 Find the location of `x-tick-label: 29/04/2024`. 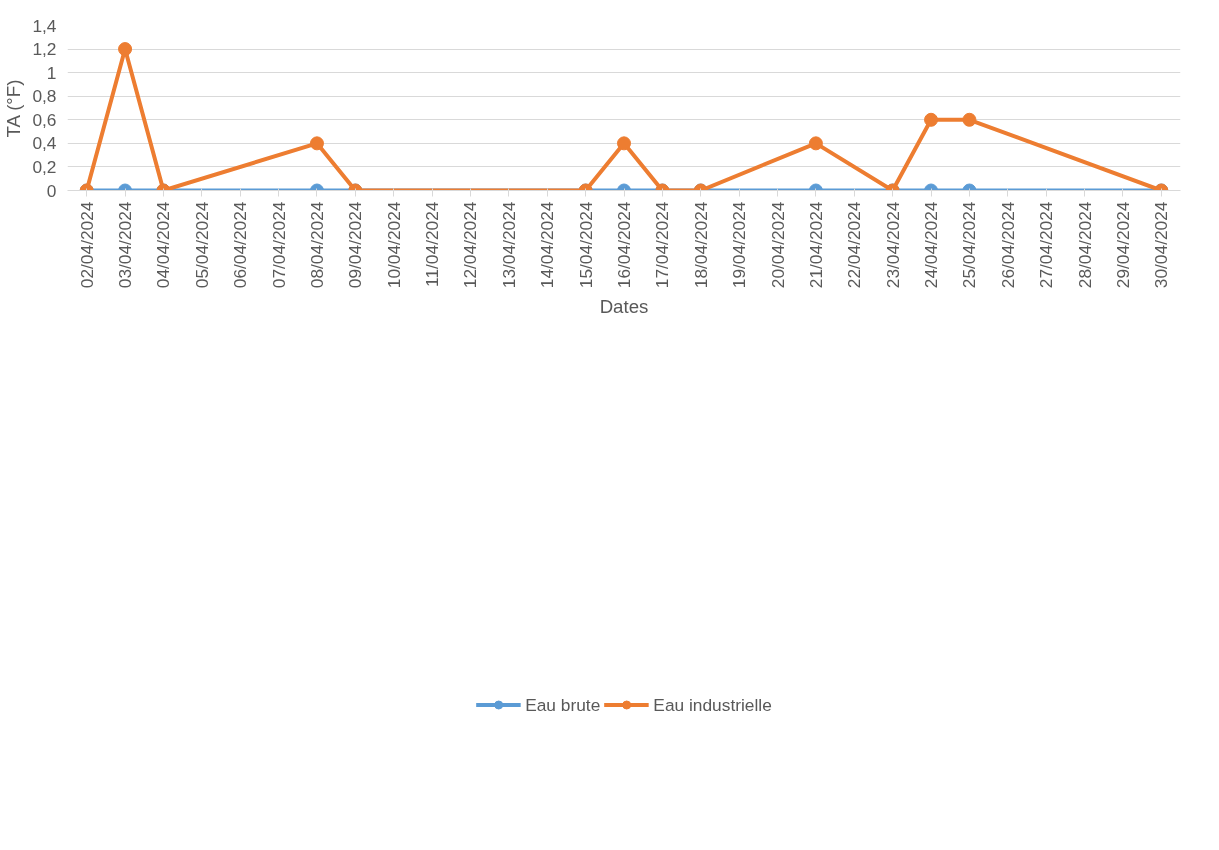

x-tick-label: 29/04/2024 is located at coordinates (1122, 245).